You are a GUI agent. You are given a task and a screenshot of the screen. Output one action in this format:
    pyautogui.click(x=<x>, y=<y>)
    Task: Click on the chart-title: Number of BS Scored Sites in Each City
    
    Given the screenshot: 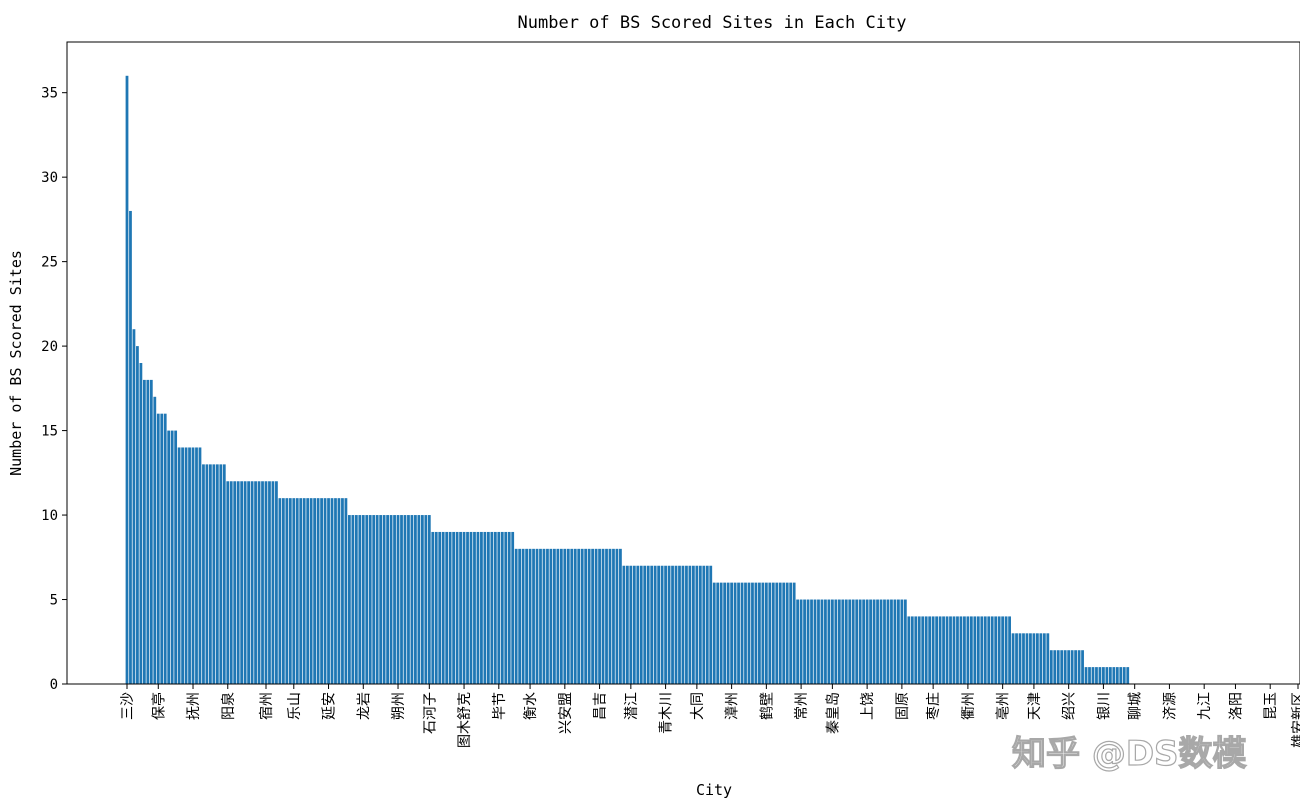 What is the action you would take?
    pyautogui.click(x=712, y=23)
    